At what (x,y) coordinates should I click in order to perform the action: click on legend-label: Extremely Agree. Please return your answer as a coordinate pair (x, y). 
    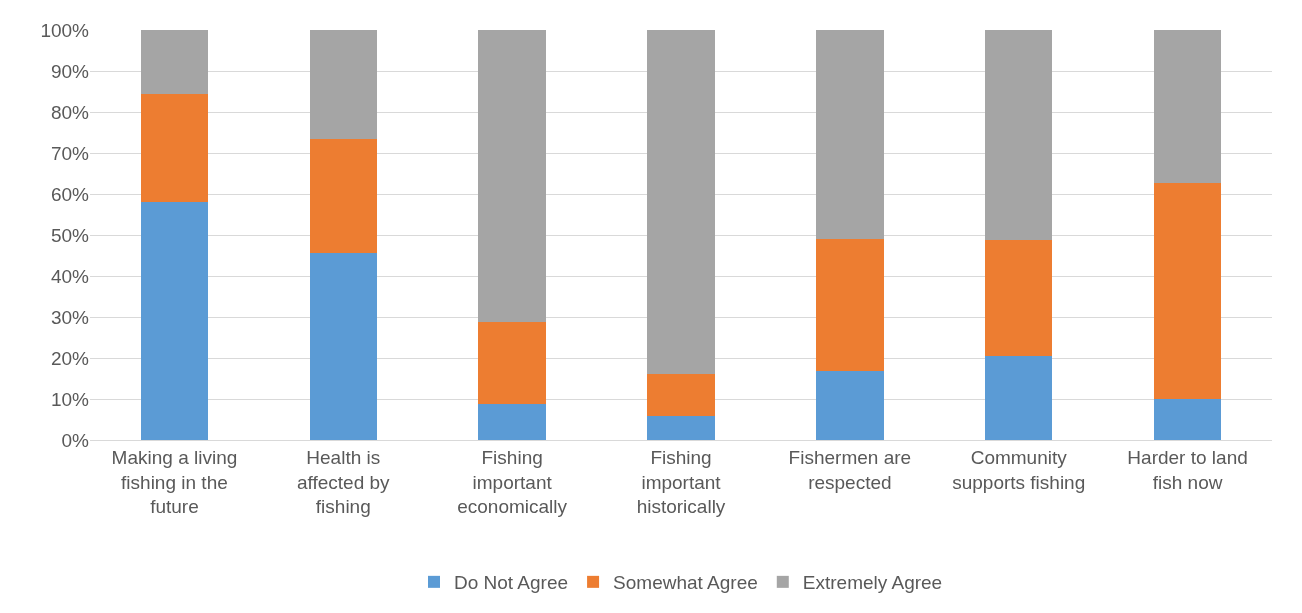
    Looking at the image, I should click on (872, 583).